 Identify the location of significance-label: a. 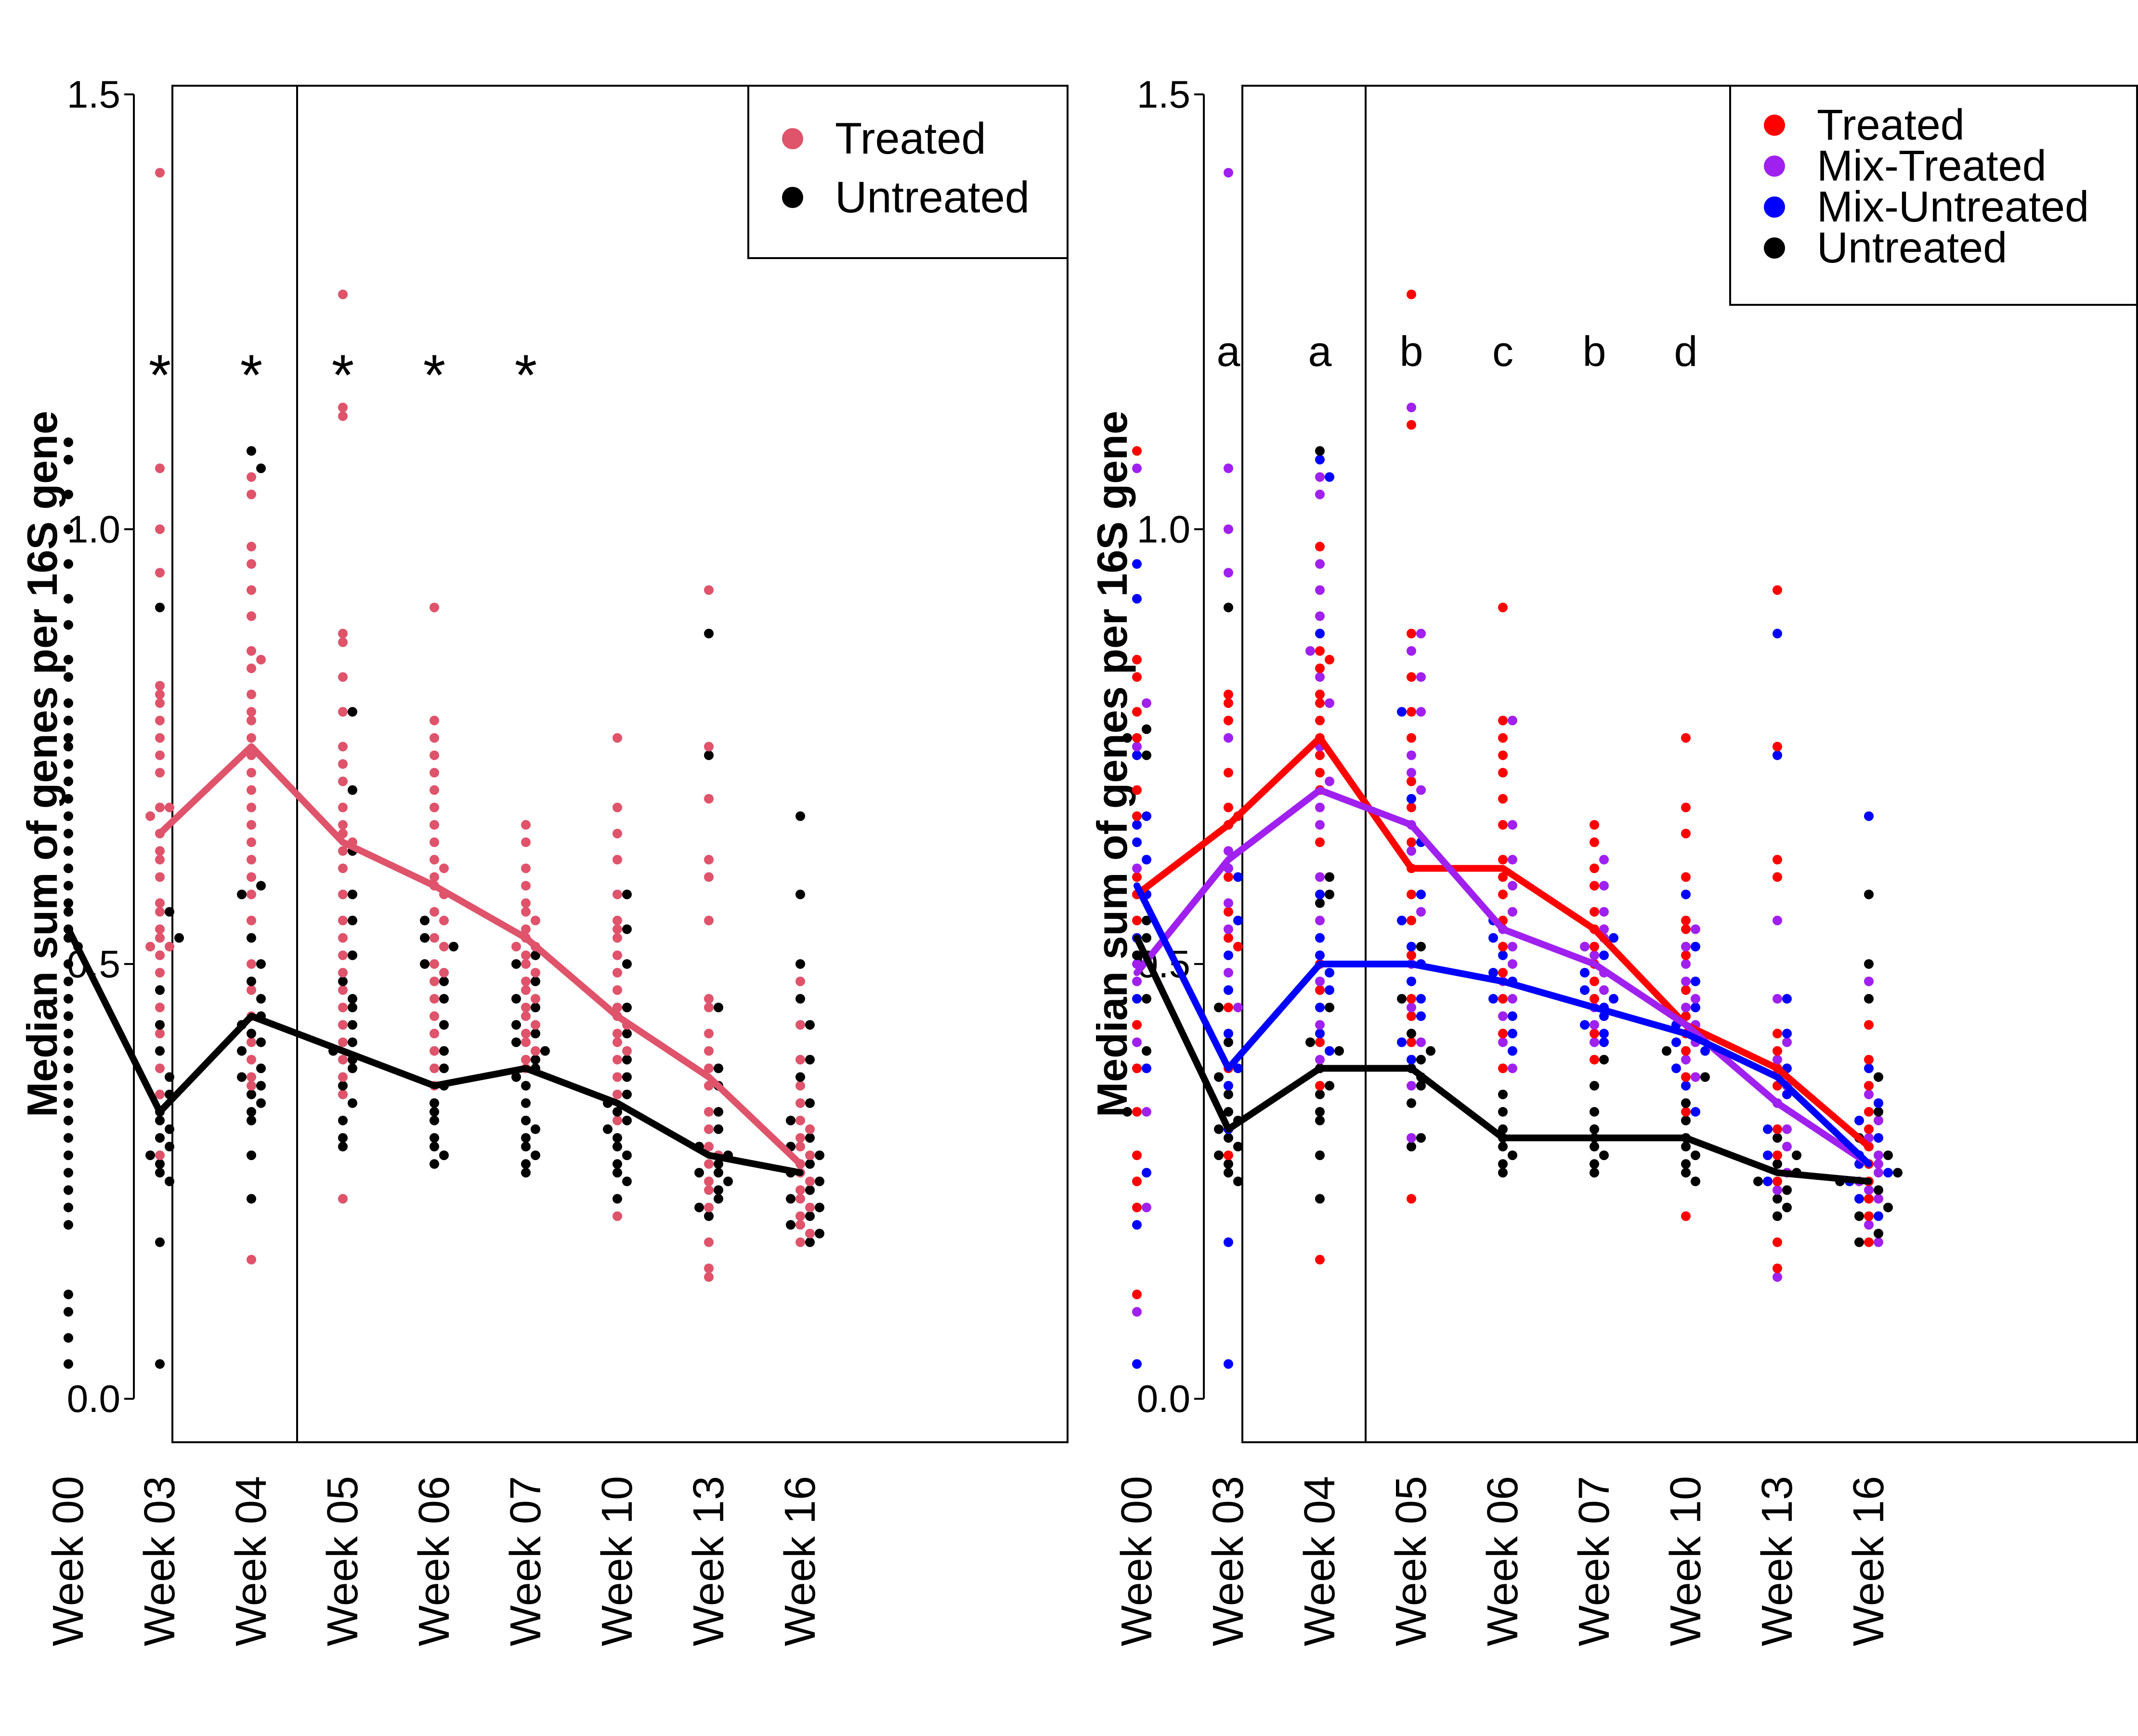
(1228, 351).